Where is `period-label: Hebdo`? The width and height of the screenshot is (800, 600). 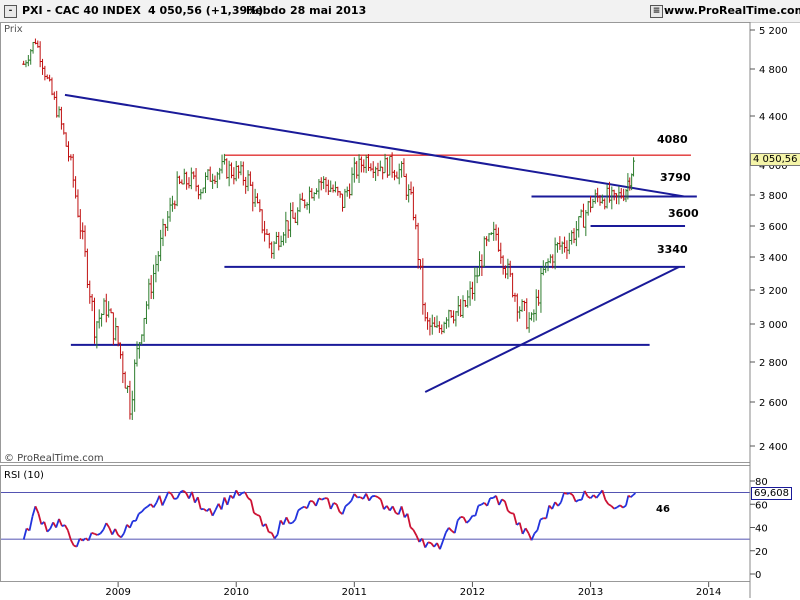
period-label: Hebdo is located at coordinates (266, 10).